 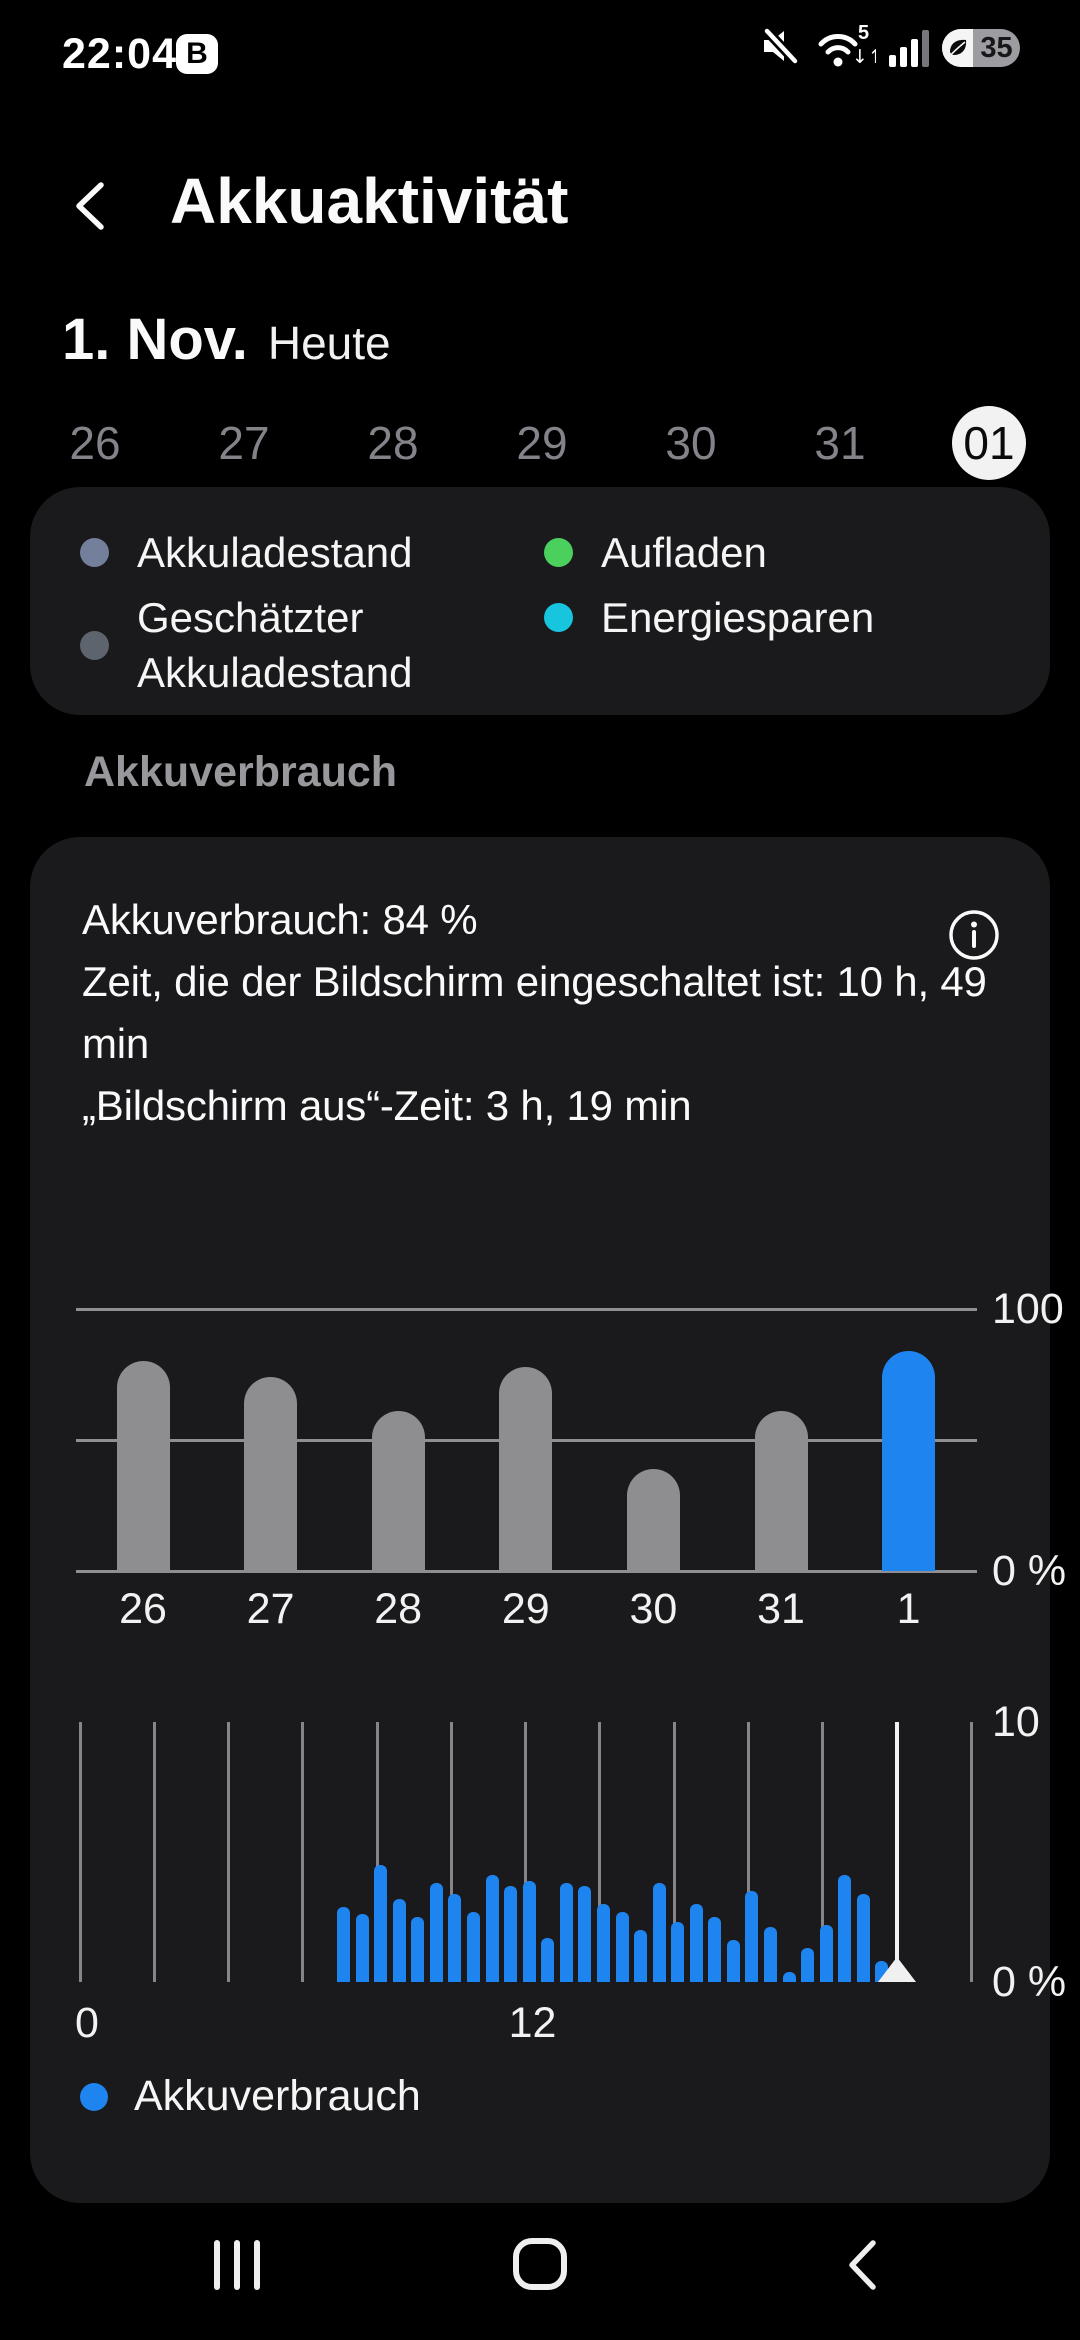 I want to click on ytick-label: 100, so click(x=1028, y=1309).